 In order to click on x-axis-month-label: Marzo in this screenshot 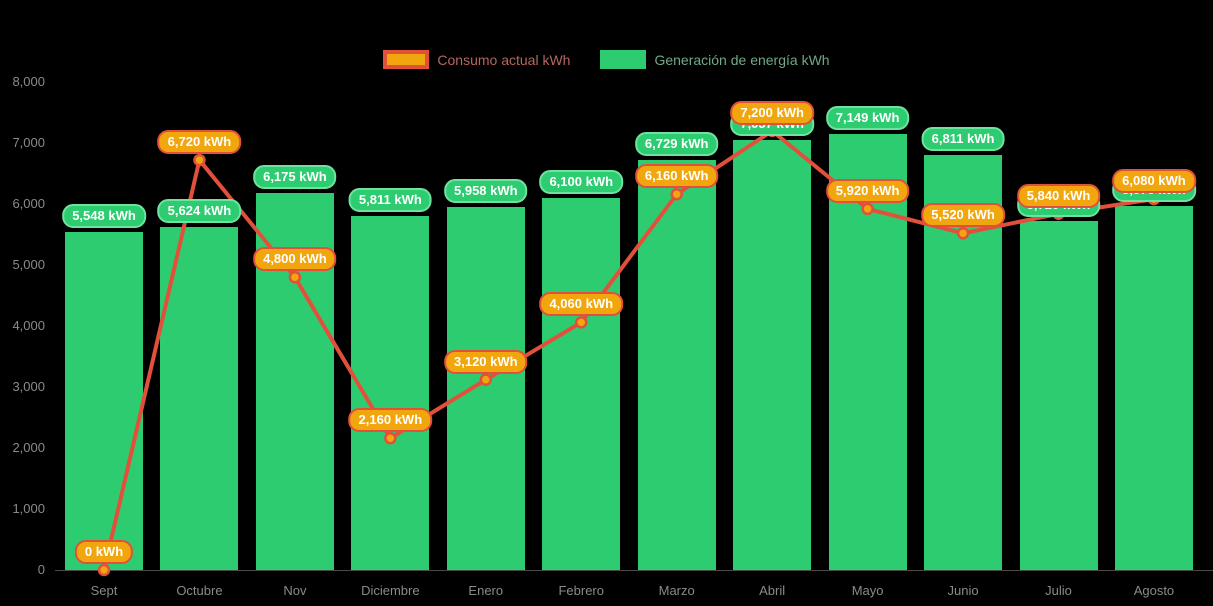, I will do `click(676, 590)`.